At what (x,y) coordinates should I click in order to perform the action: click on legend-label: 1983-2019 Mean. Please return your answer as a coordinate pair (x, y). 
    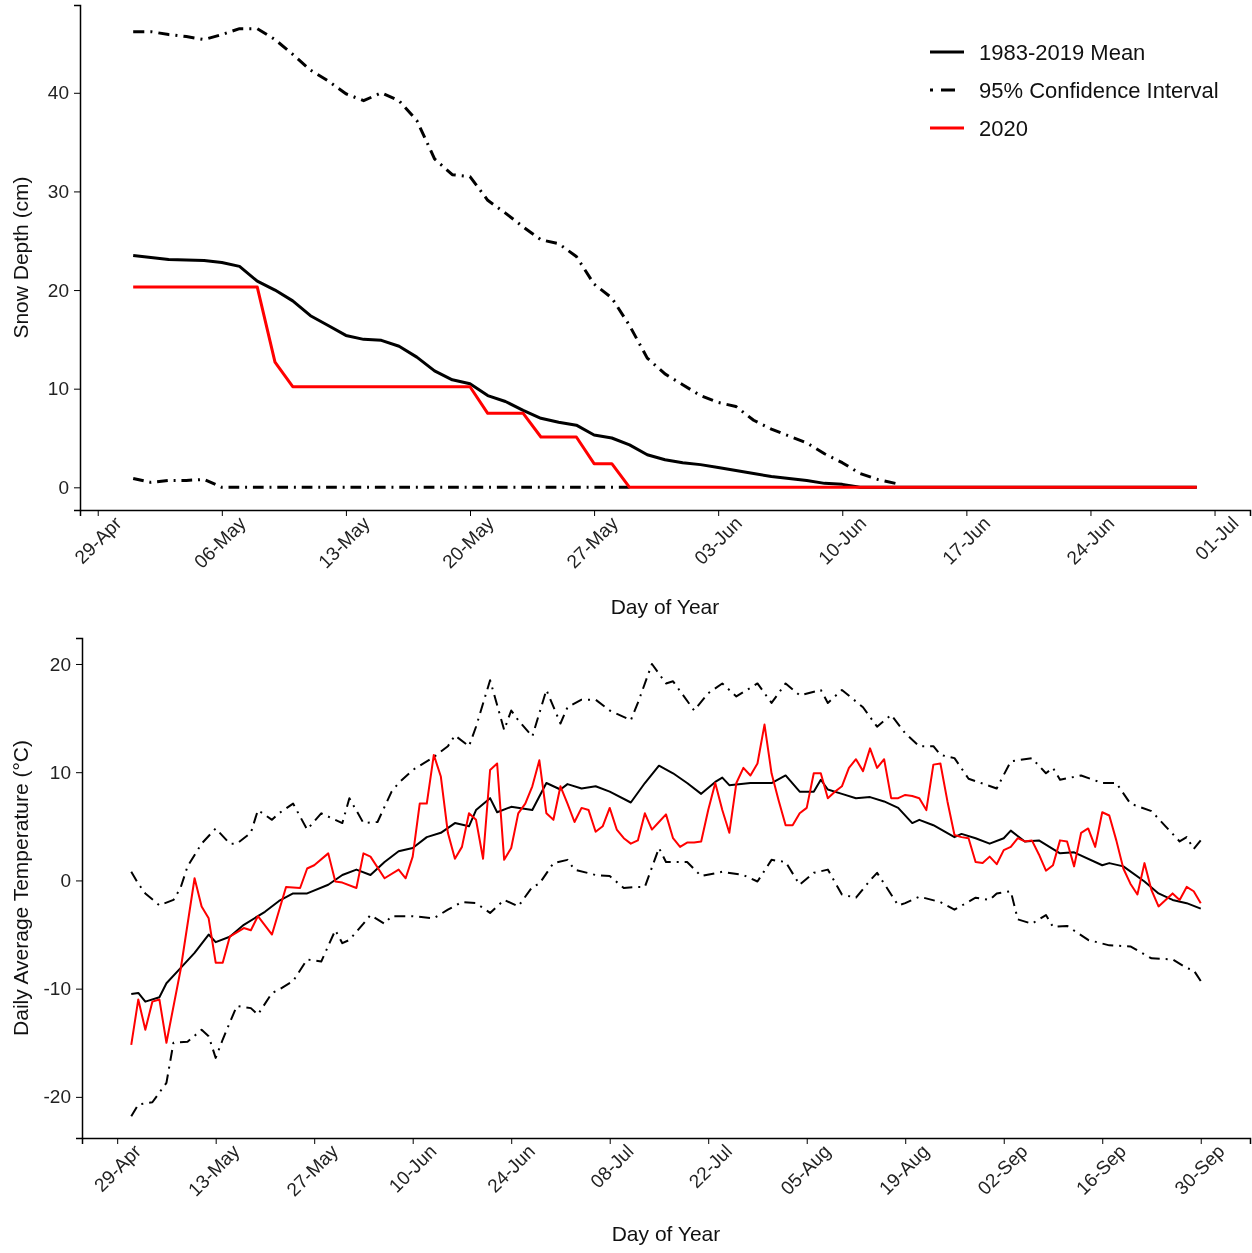
    Looking at the image, I should click on (1062, 52).